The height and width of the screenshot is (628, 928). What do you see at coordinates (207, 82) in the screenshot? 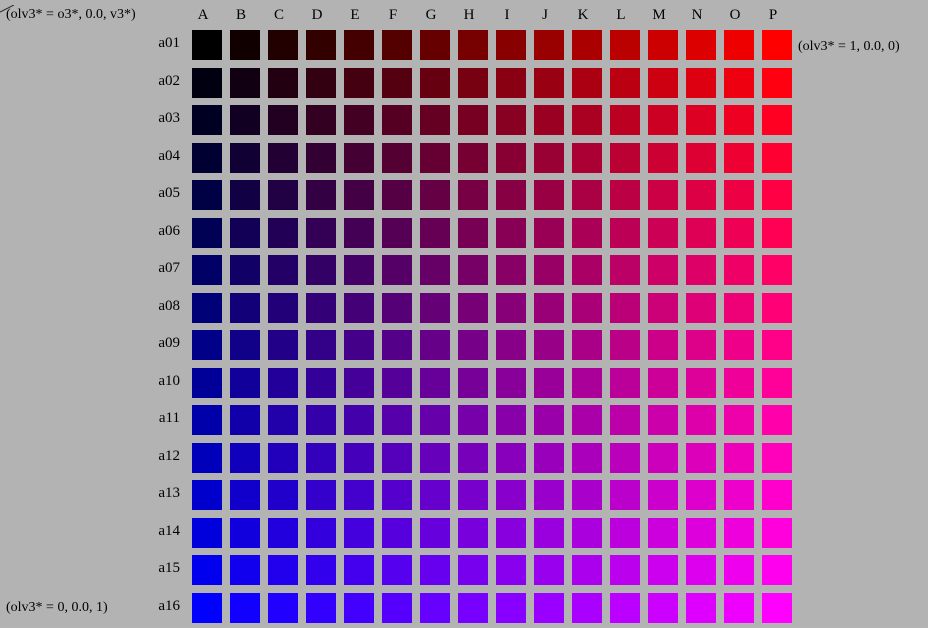
I see `color-swatch-a02-A` at bounding box center [207, 82].